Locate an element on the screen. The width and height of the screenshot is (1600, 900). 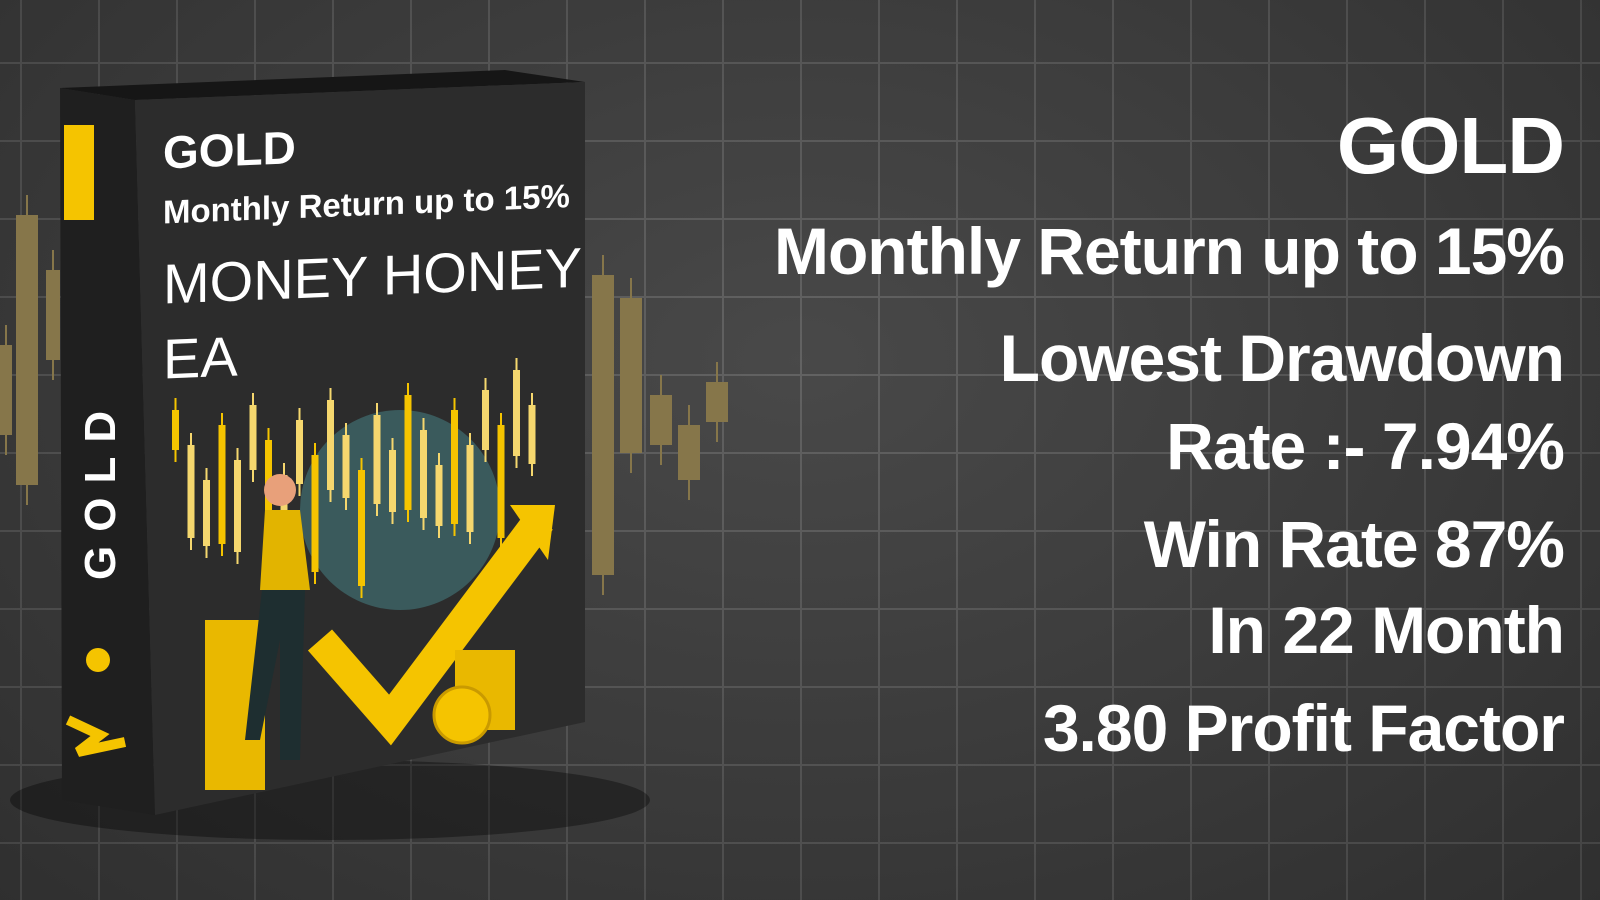
feature-monthly-return: Monthly Return up to 15% is located at coordinates (1169, 251).